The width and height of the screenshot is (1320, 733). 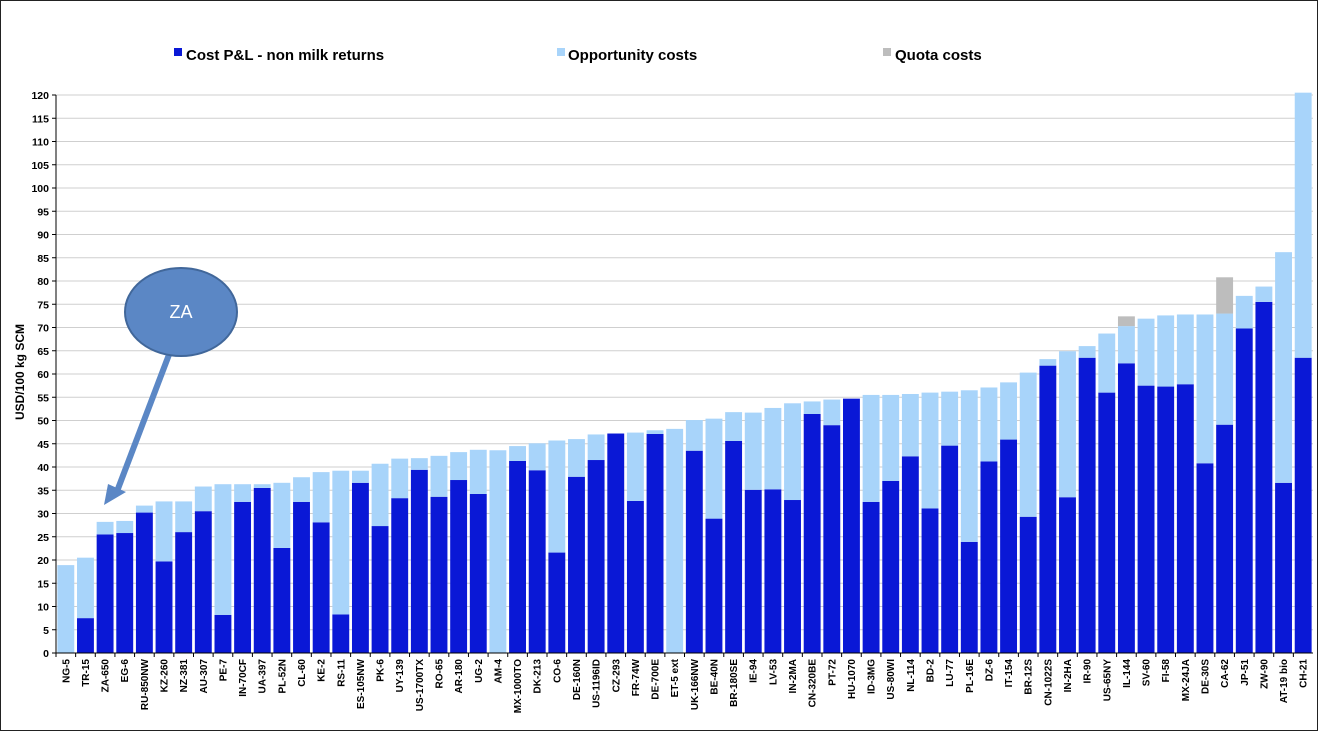 What do you see at coordinates (1186, 680) in the screenshot?
I see `x-tick-label: MX-24JA` at bounding box center [1186, 680].